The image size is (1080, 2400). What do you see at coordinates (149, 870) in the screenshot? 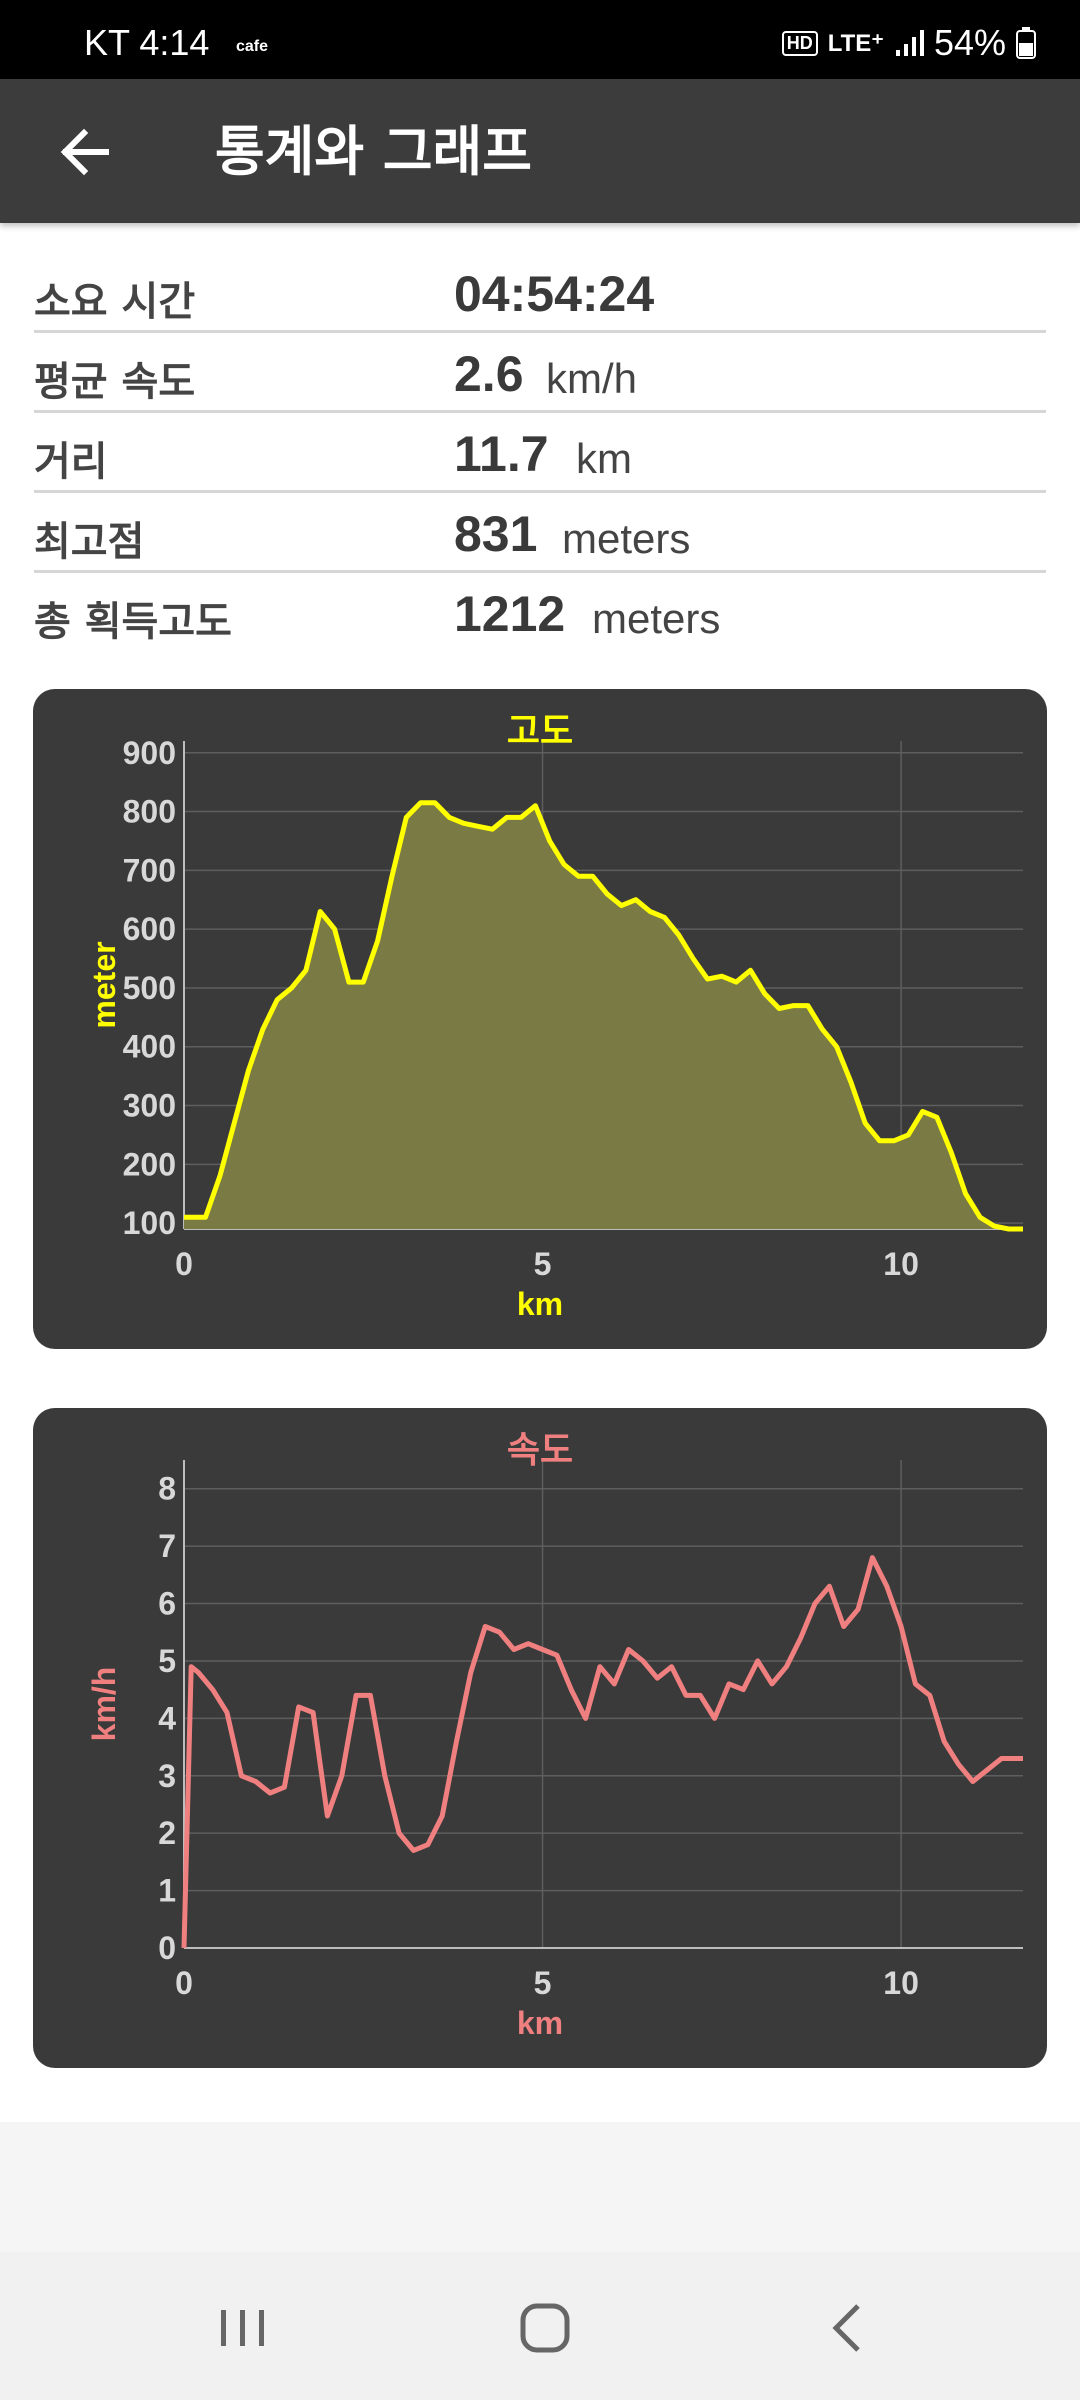
I see `y-tick-label: 700` at bounding box center [149, 870].